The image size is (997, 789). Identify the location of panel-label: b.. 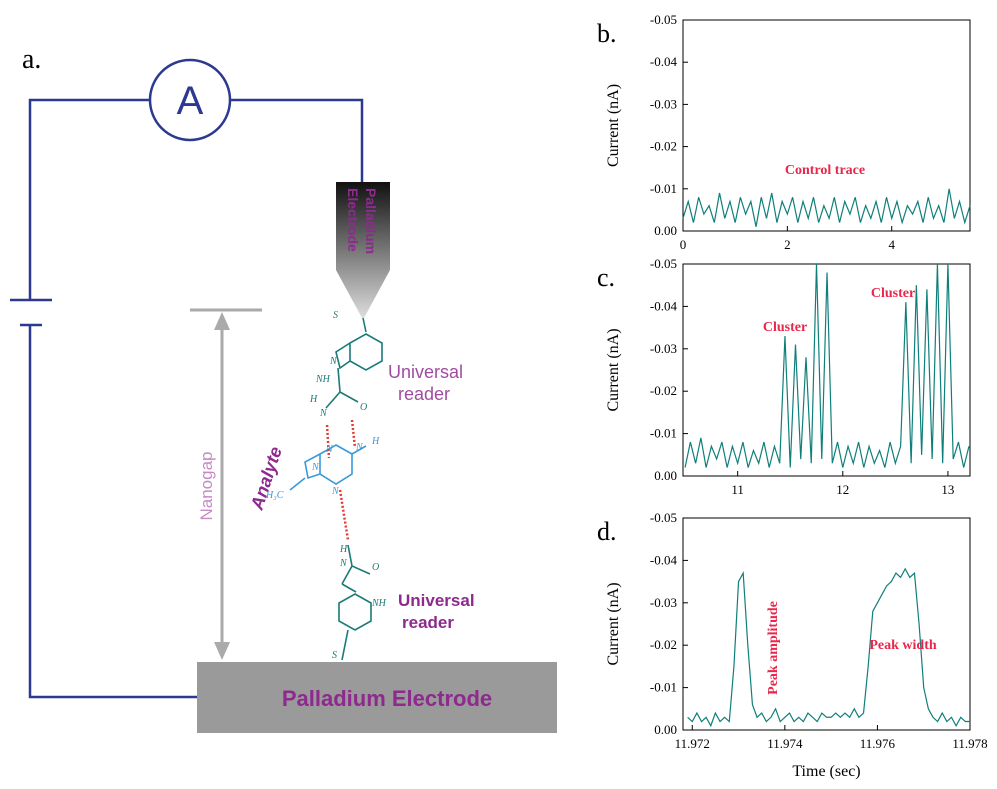
(607, 33).